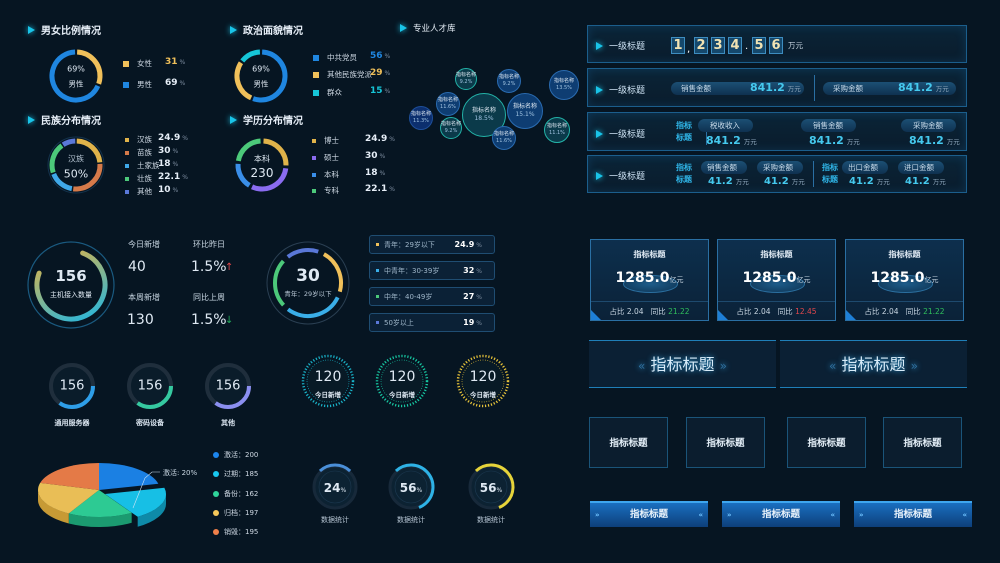 The width and height of the screenshot is (1000, 563). I want to click on legend-item: 群众, so click(327, 92).